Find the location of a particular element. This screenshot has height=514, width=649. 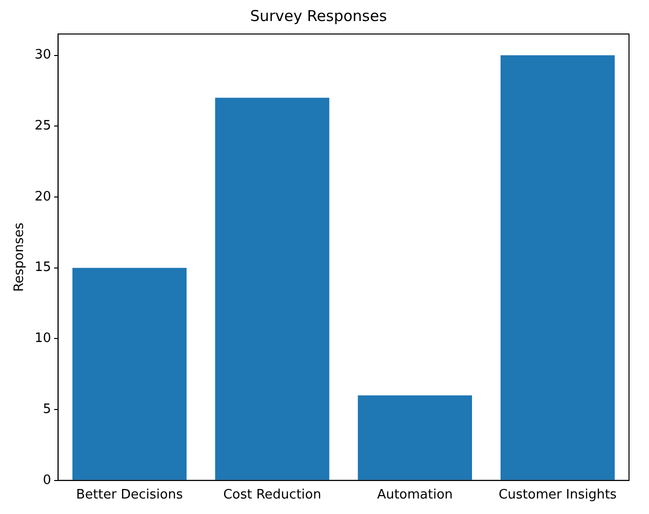

x-tick-label: Better Decisions is located at coordinates (130, 495).